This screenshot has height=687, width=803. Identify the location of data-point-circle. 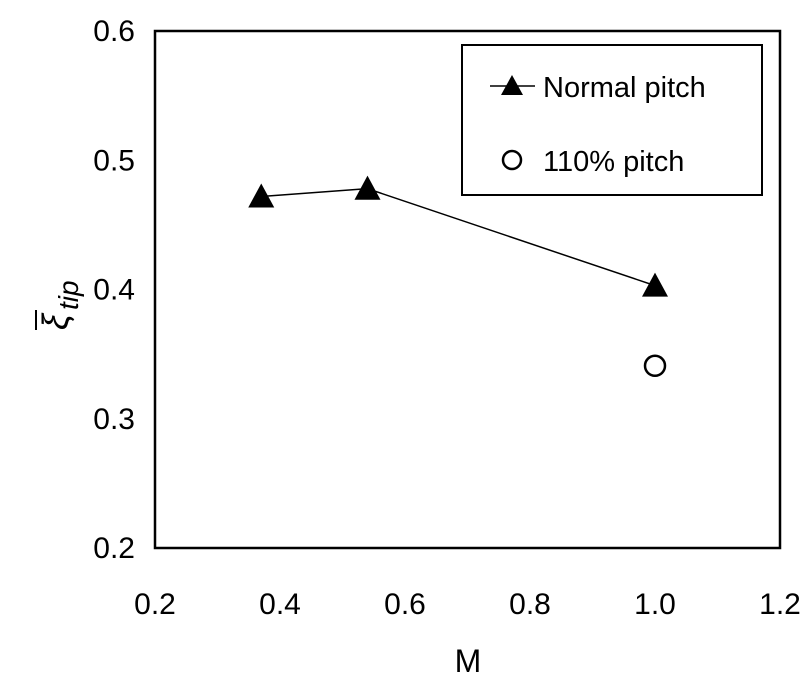
(655, 366).